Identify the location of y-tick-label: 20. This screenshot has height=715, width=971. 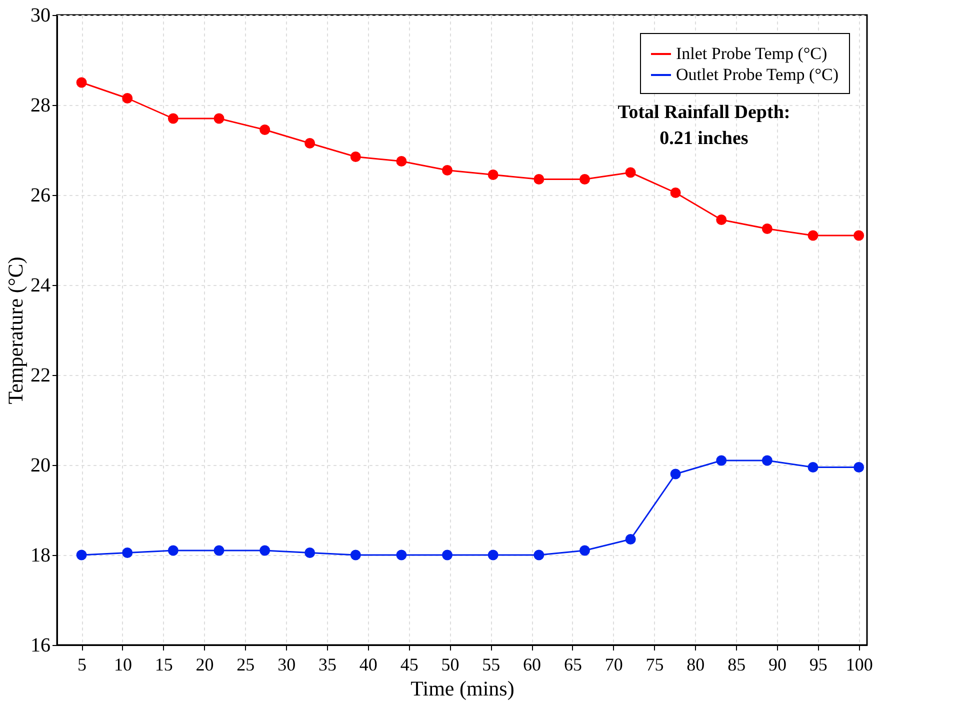
(40, 465).